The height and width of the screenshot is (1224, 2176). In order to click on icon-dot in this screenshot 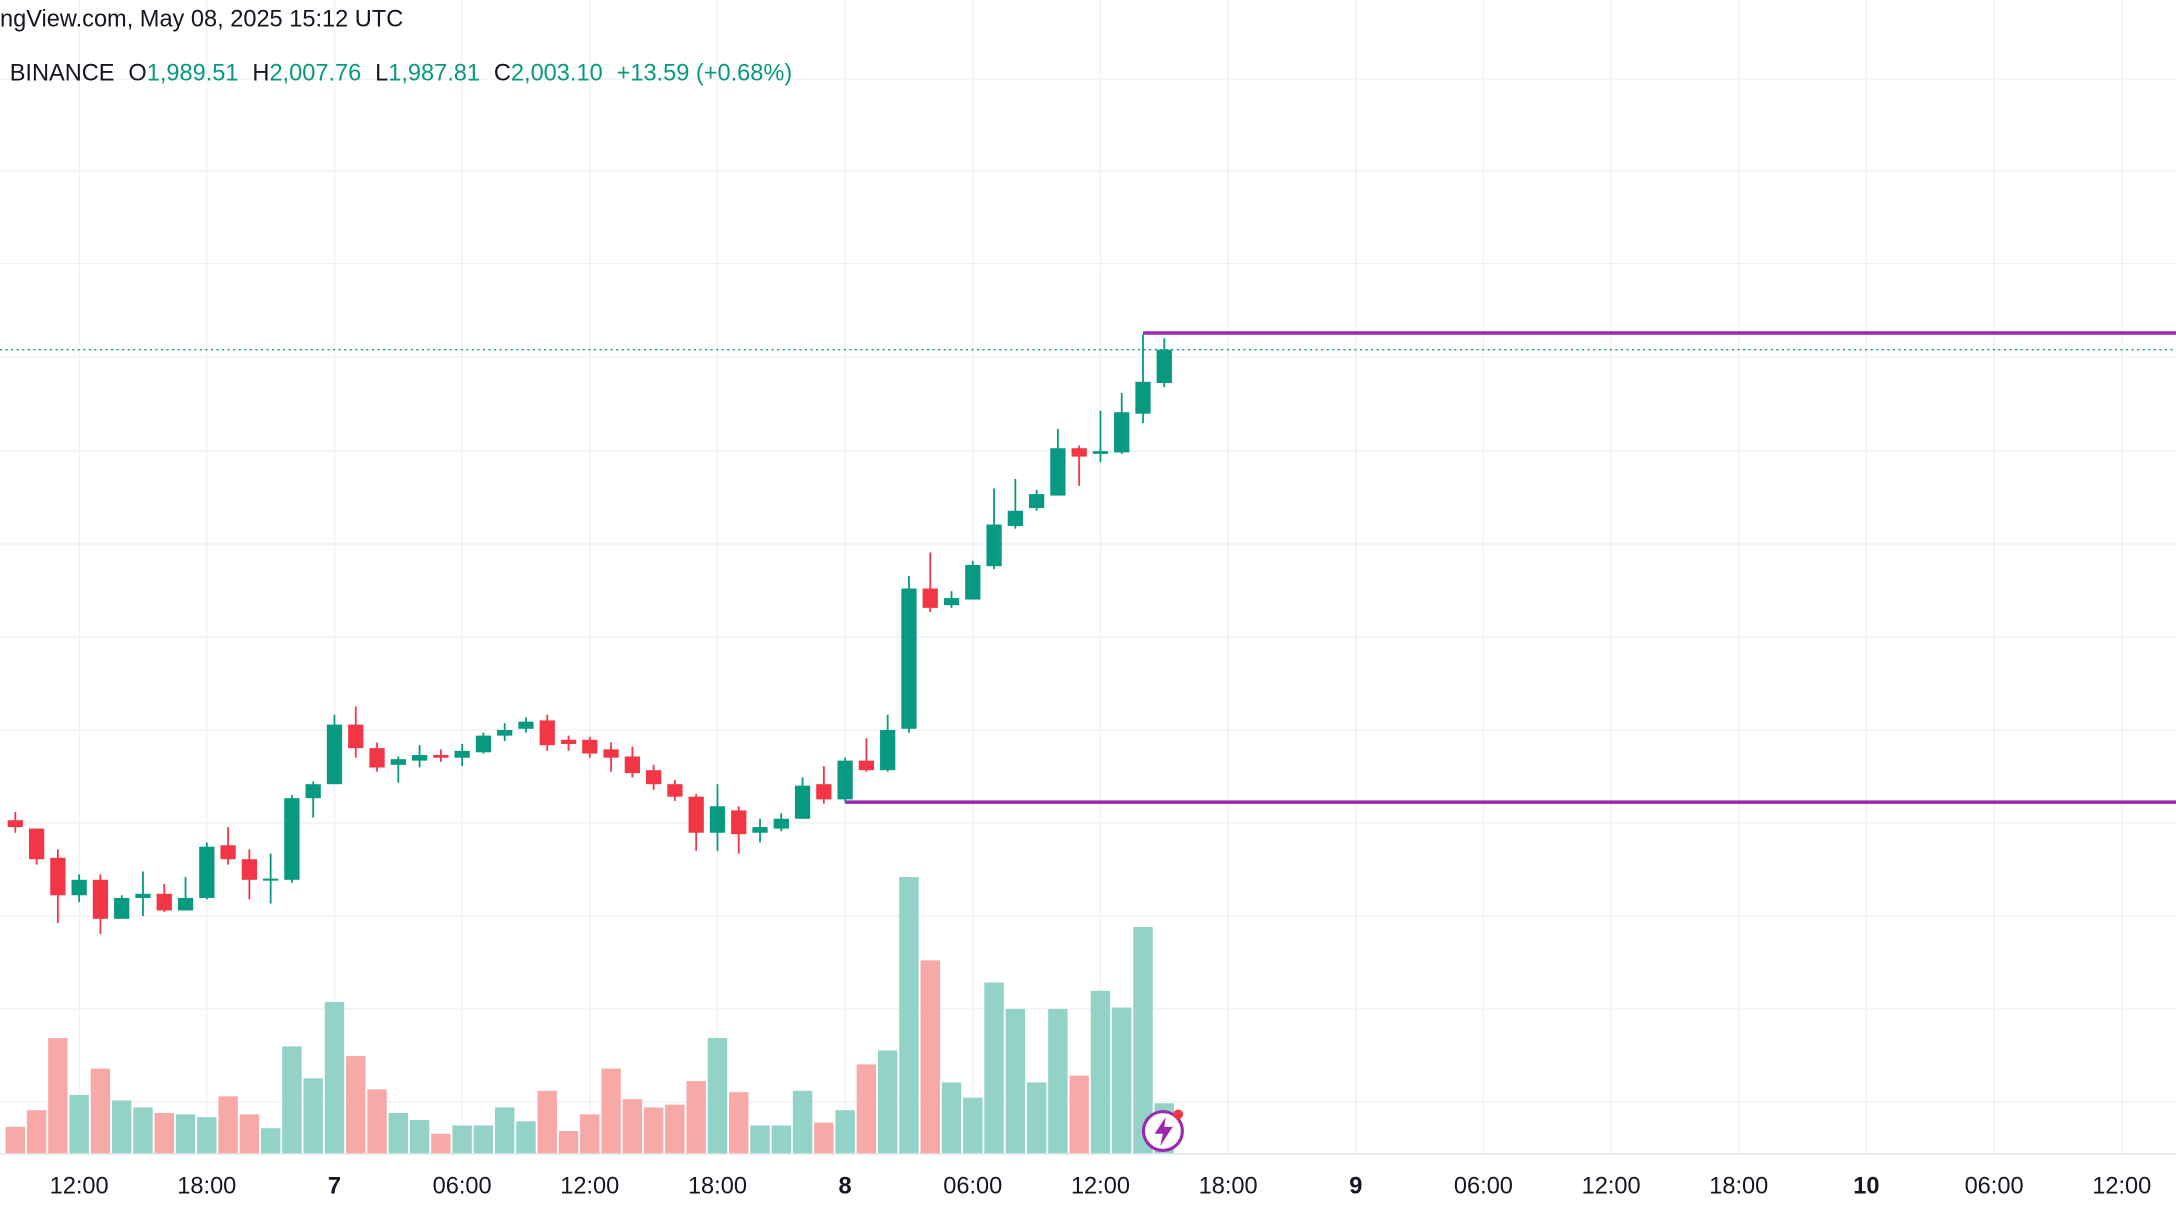, I will do `click(1178, 1114)`.